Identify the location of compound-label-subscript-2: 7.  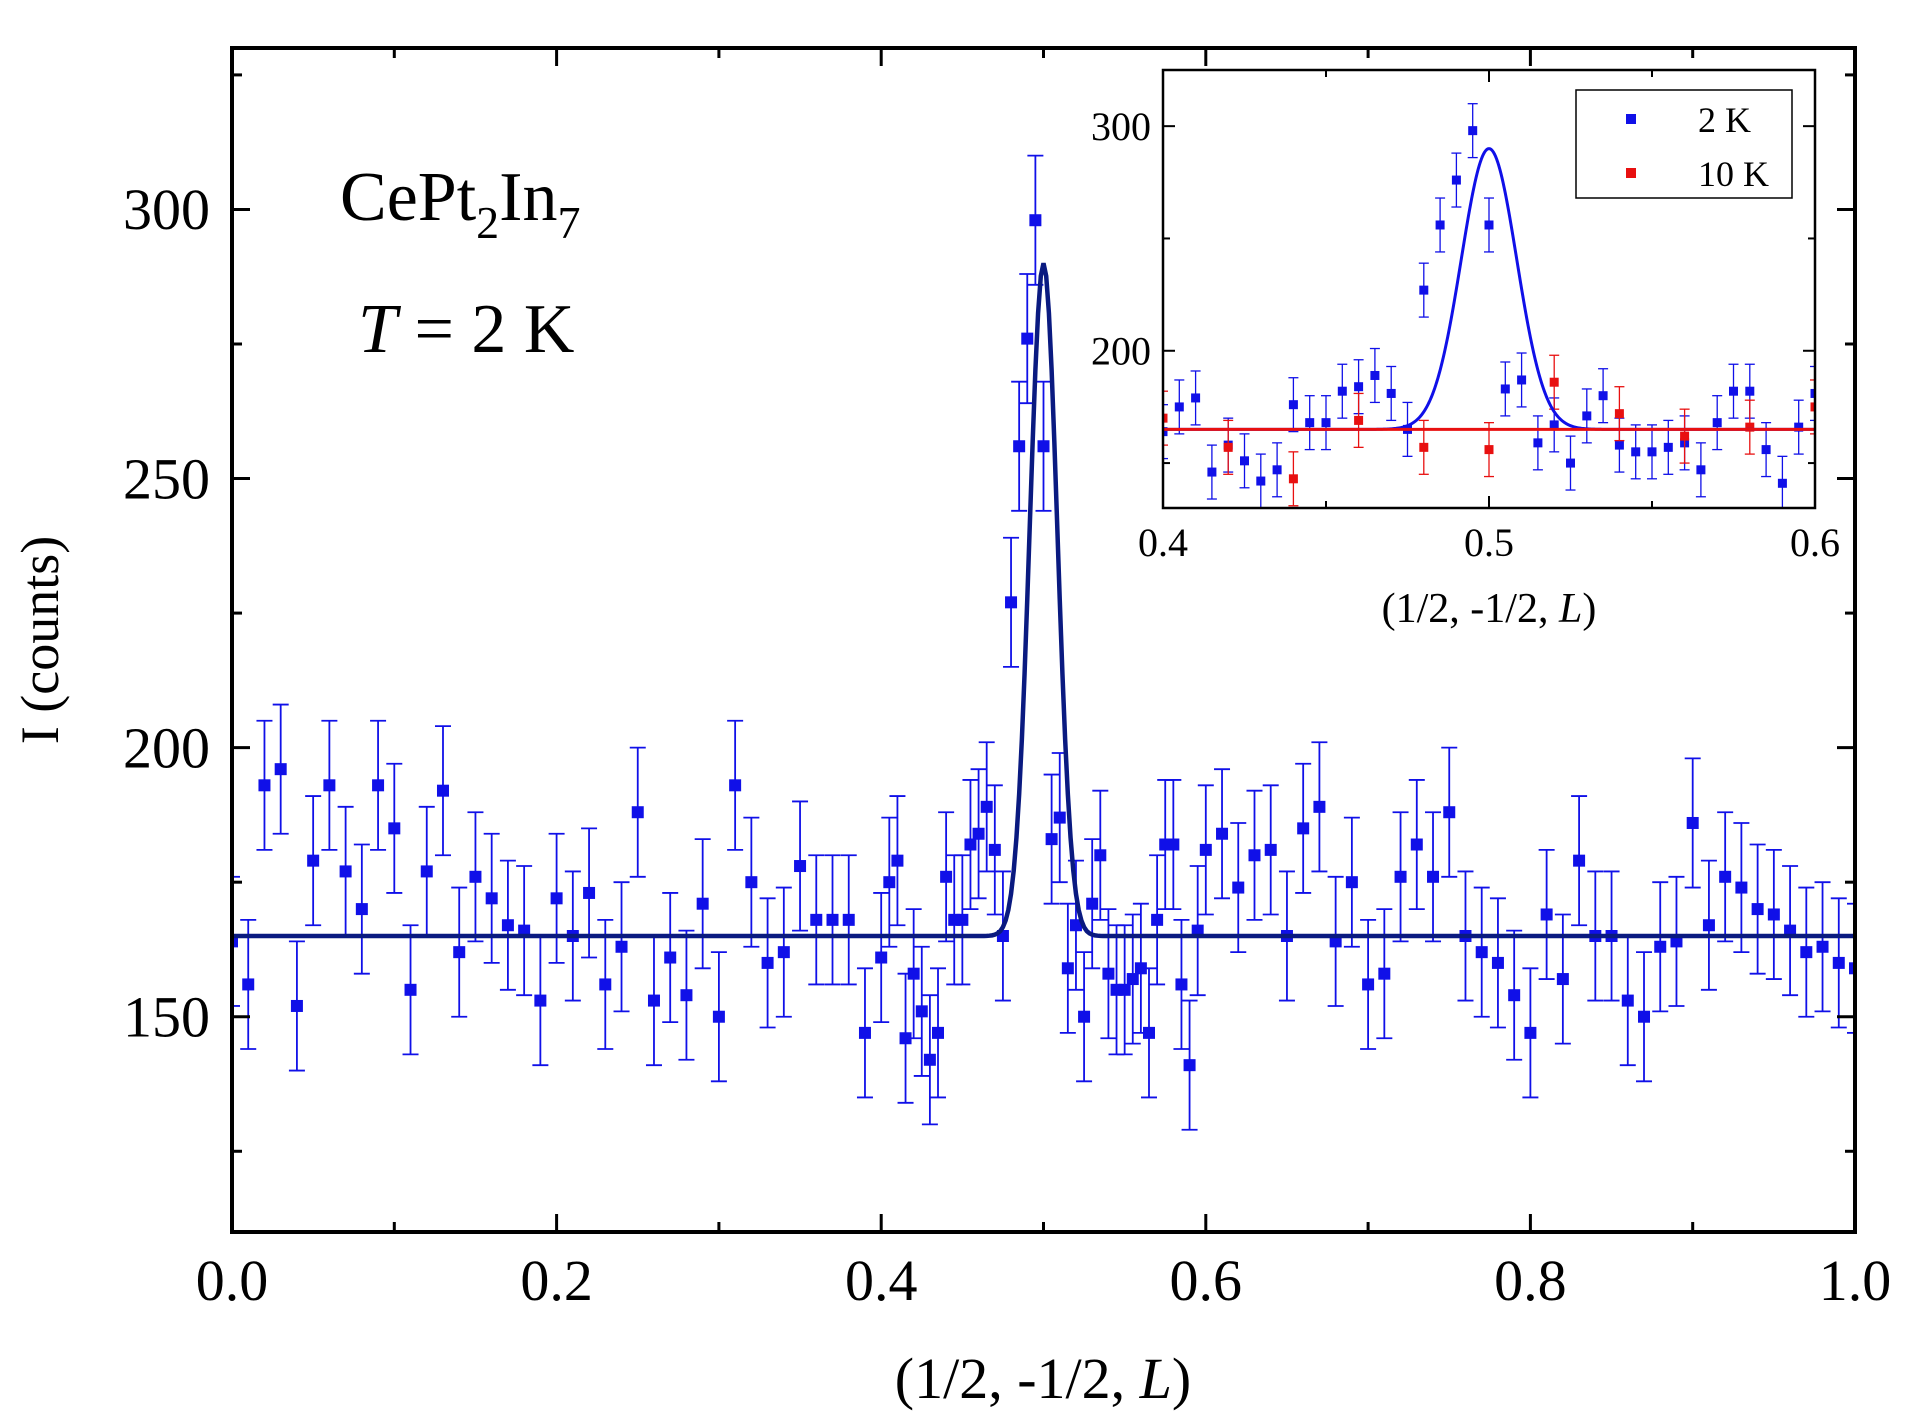
(568, 222).